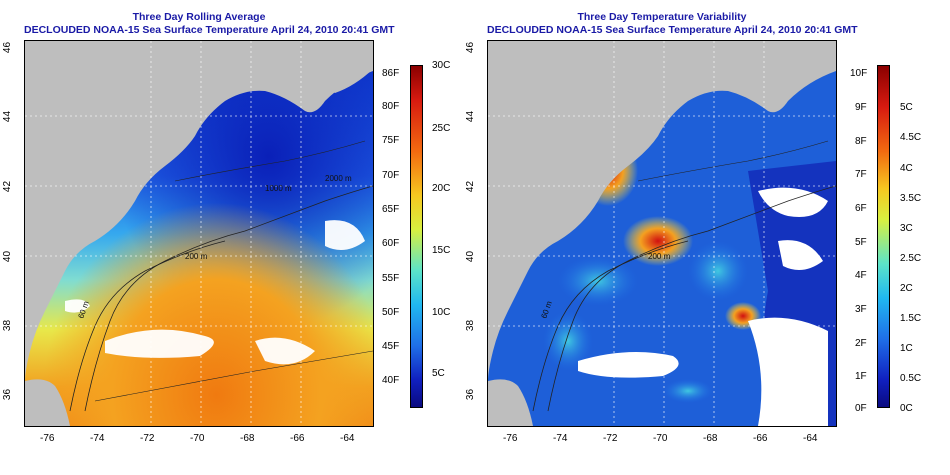 Image resolution: width=950 pixels, height=475 pixels. Describe the element at coordinates (97, 438) in the screenshot. I see `left-lon-tick--74: -74` at that location.